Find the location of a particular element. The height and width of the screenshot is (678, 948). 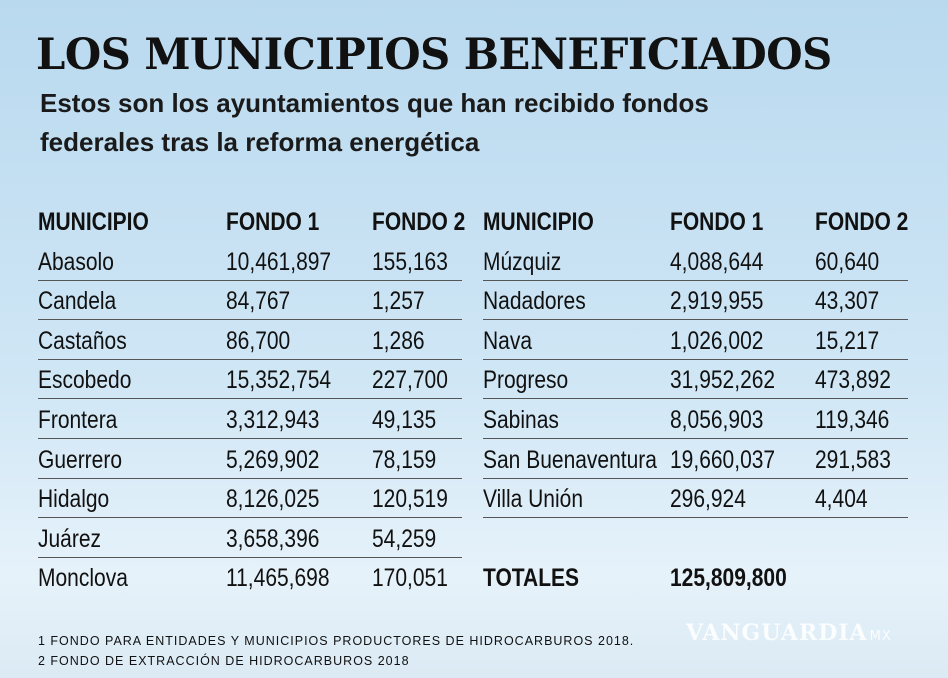

municipality: Abasolo is located at coordinates (76, 261).